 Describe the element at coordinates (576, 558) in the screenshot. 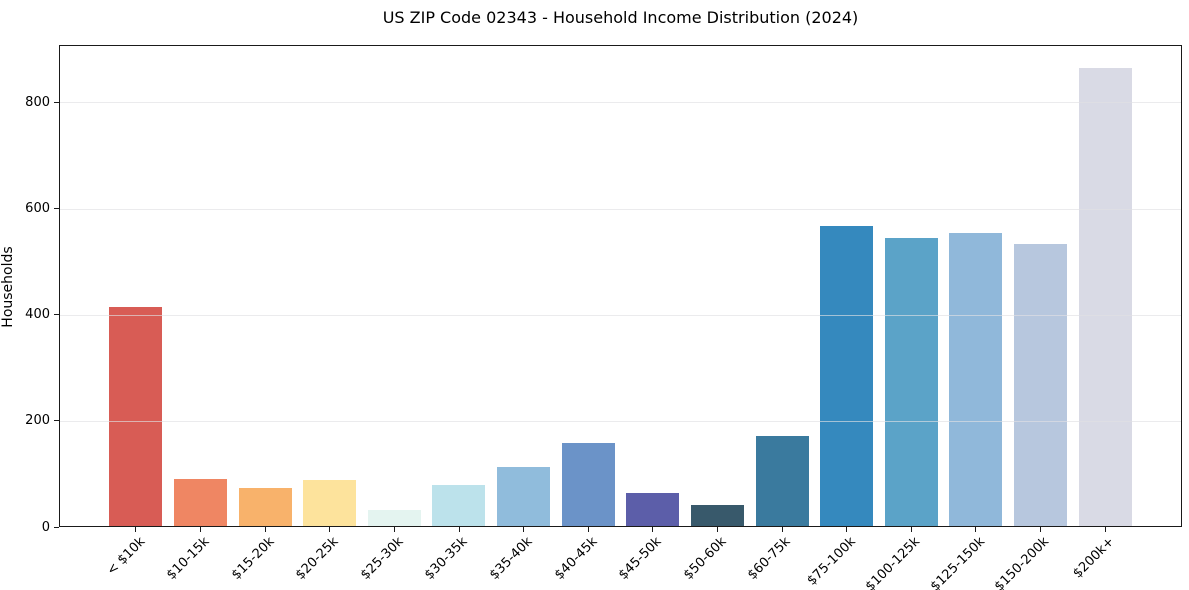

I see `x-tick-label-$40-45k: $40-45k` at that location.